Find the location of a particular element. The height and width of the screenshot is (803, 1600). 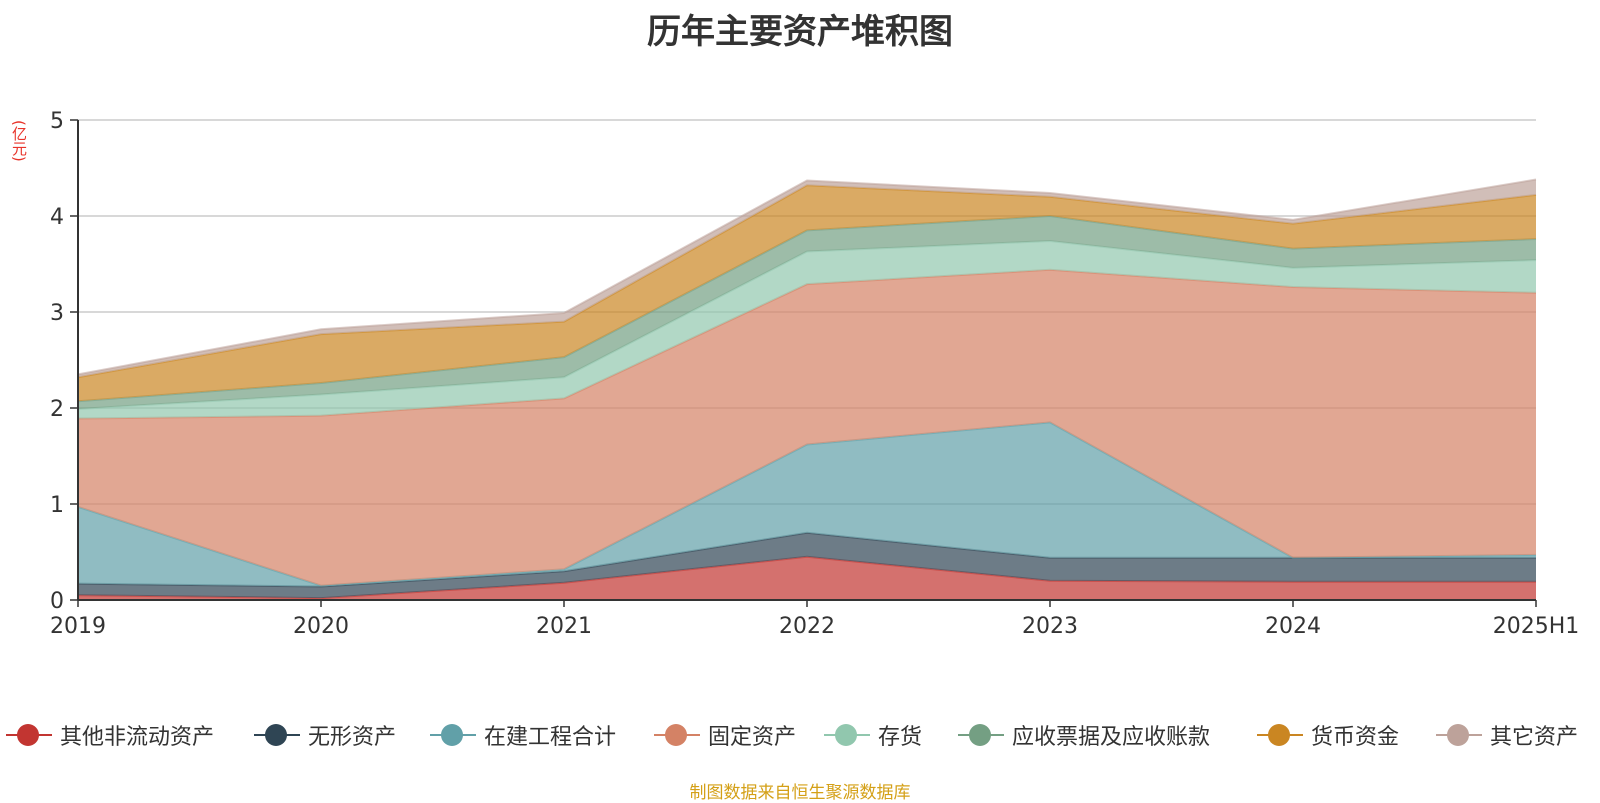

x-tick-label: 2023 is located at coordinates (1050, 626).